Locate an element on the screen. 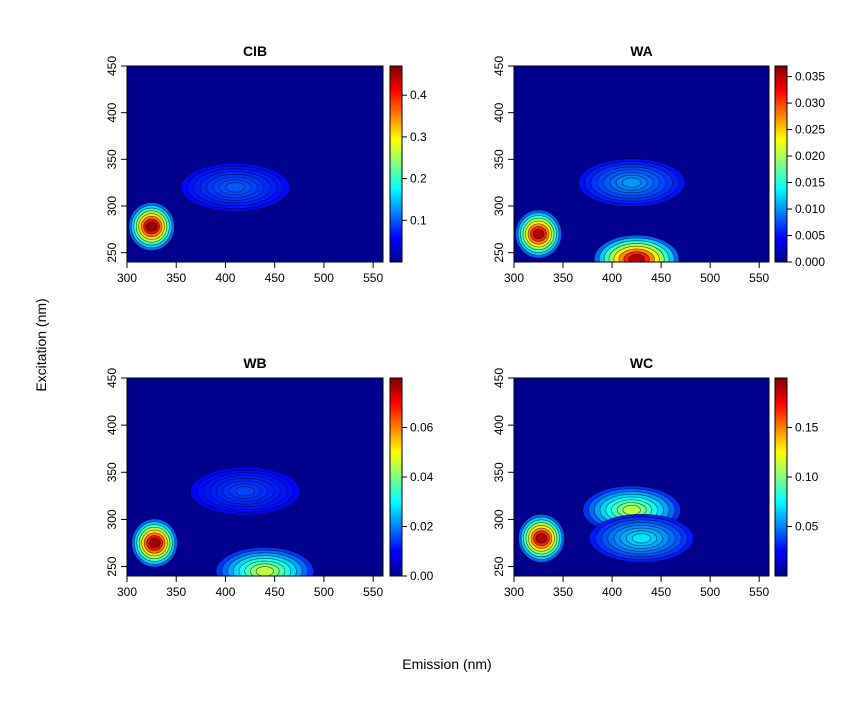 This screenshot has height=720, width=864. colorbar-tick-label: 0.035 is located at coordinates (810, 77).